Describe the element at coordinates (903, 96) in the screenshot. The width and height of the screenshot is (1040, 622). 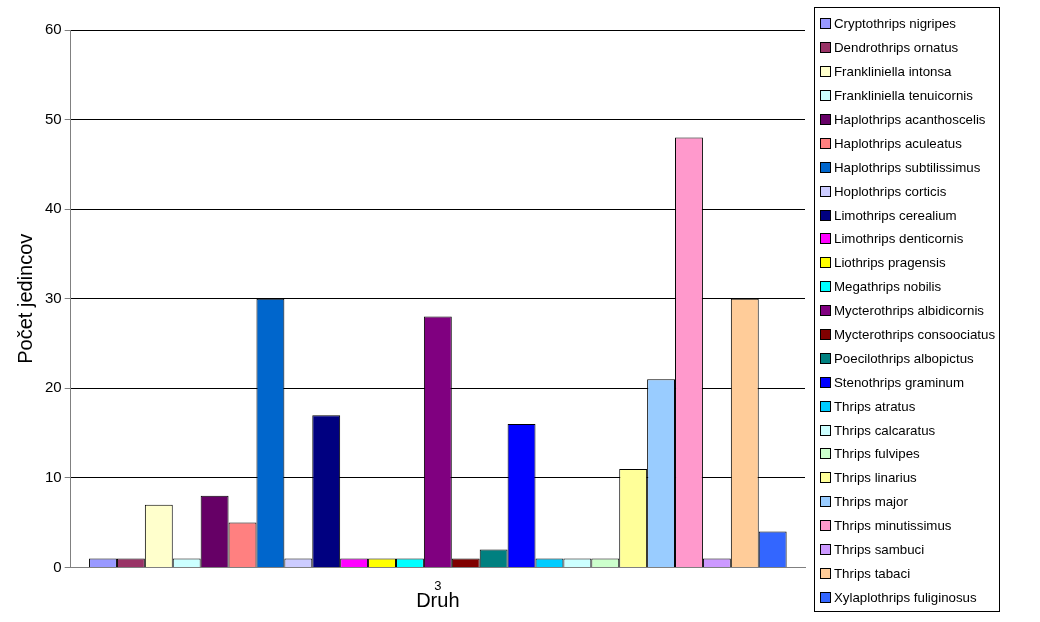
I see `legend-label: Frankliniella tenuicornis` at that location.